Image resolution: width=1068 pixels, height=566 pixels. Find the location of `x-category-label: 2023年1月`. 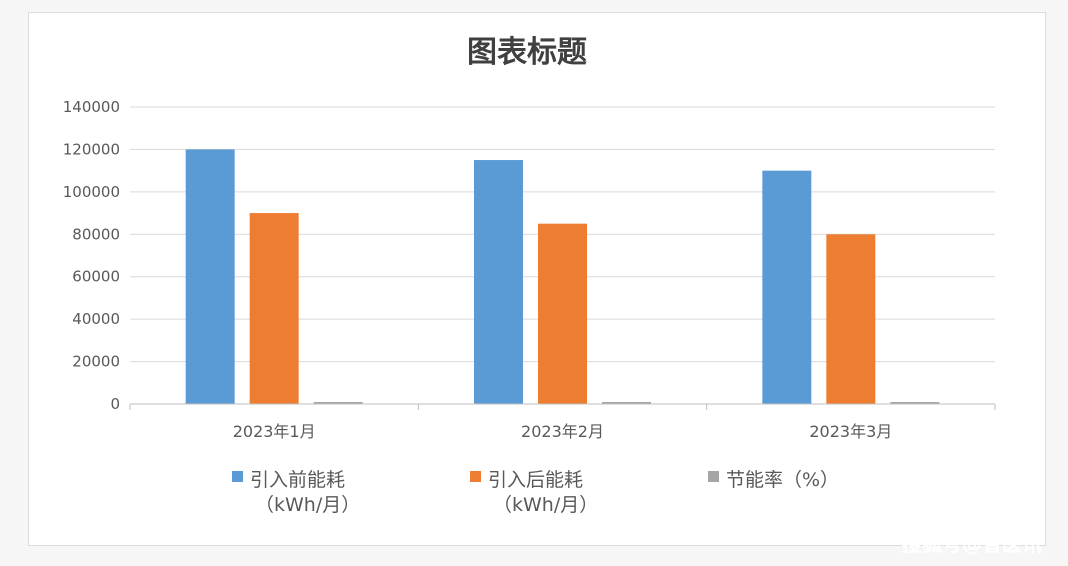

x-category-label: 2023年1月 is located at coordinates (274, 431).